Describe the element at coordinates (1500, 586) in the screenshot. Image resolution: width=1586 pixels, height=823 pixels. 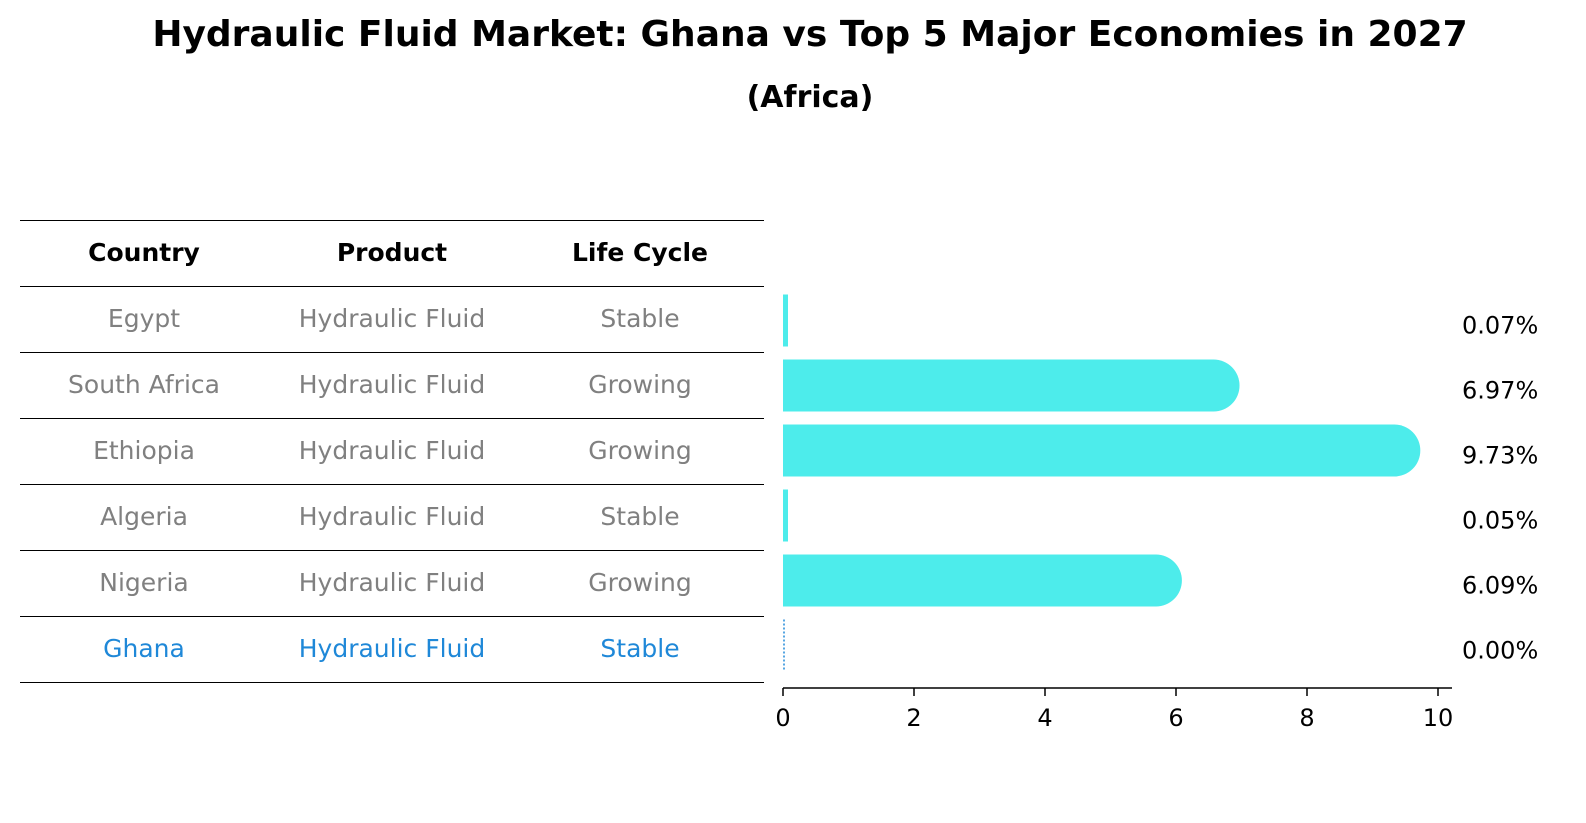
I see `value-label: 6.09%` at that location.